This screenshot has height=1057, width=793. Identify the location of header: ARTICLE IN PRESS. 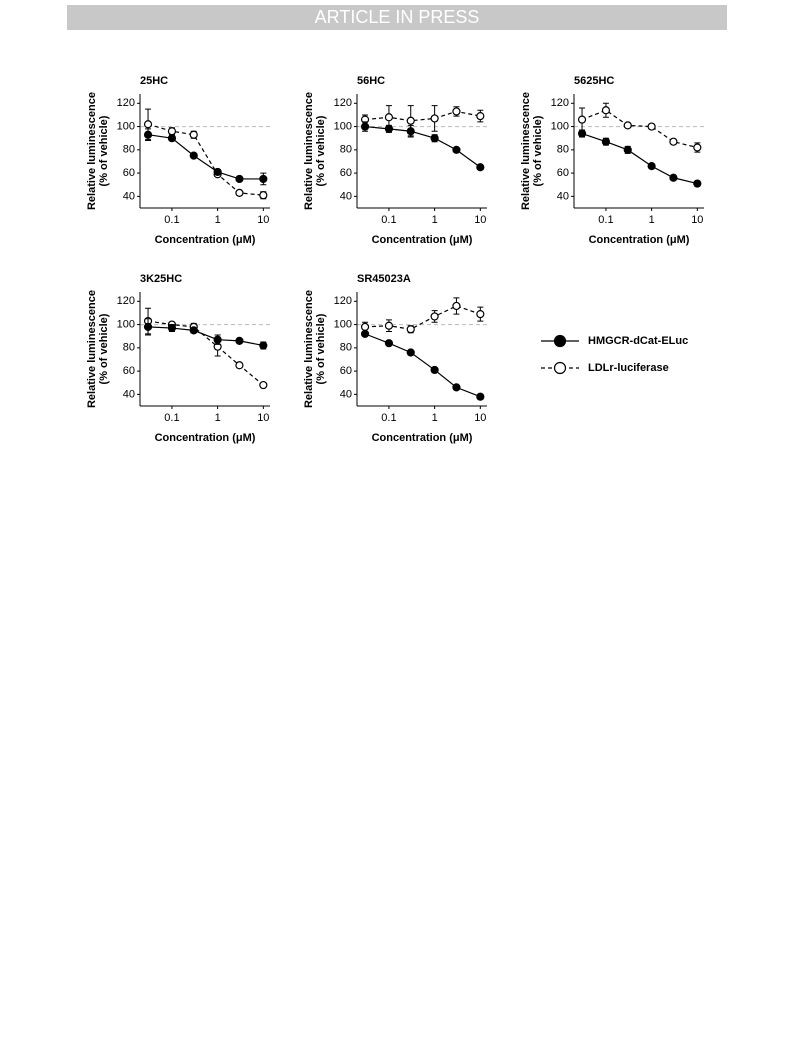
(397, 17).